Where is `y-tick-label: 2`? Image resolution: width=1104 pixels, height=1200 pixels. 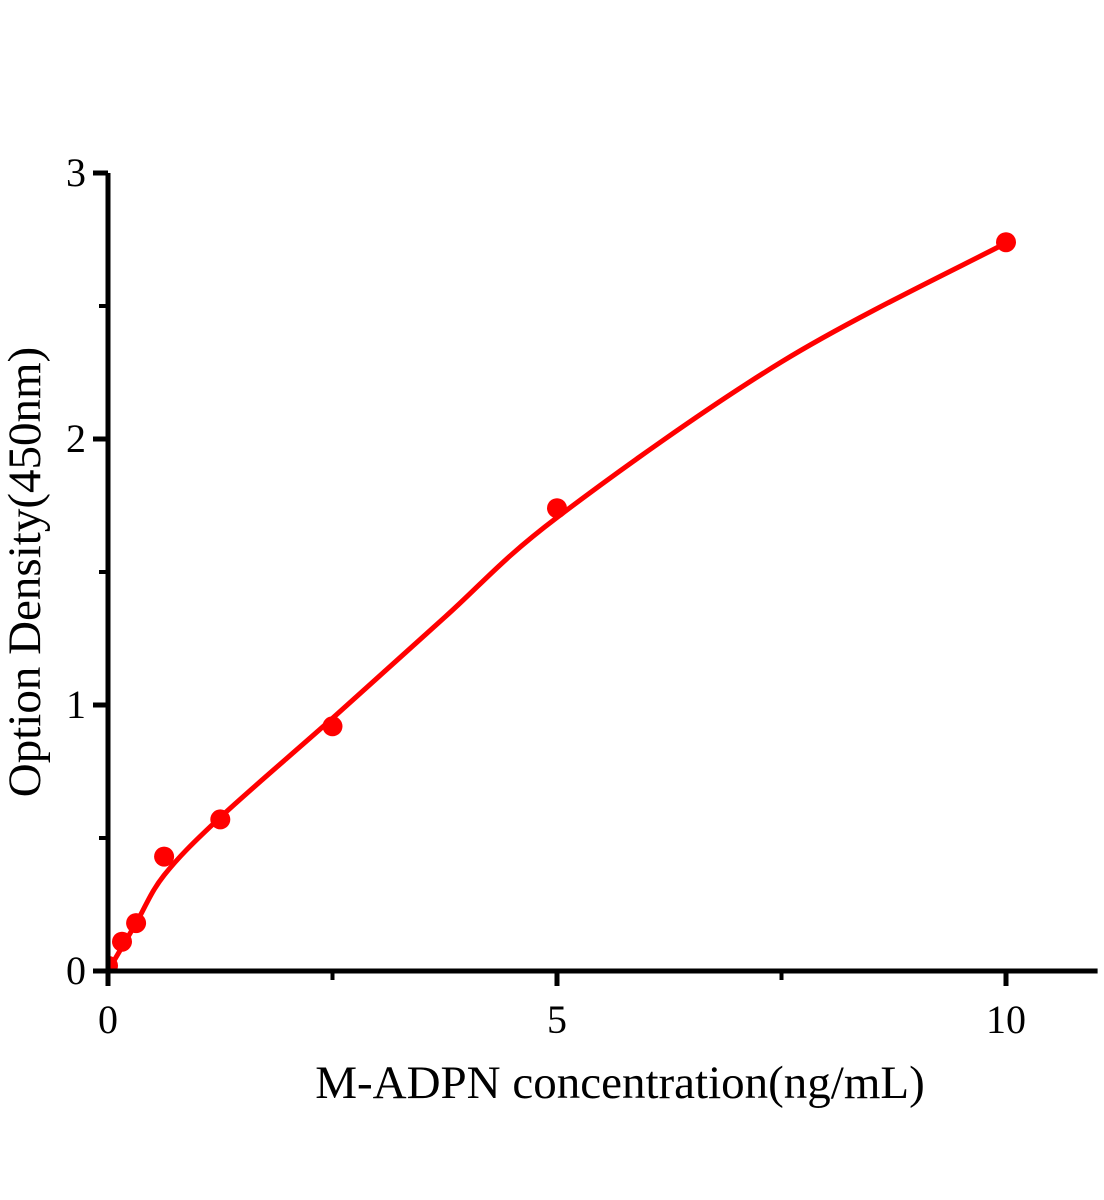 y-tick-label: 2 is located at coordinates (76, 438).